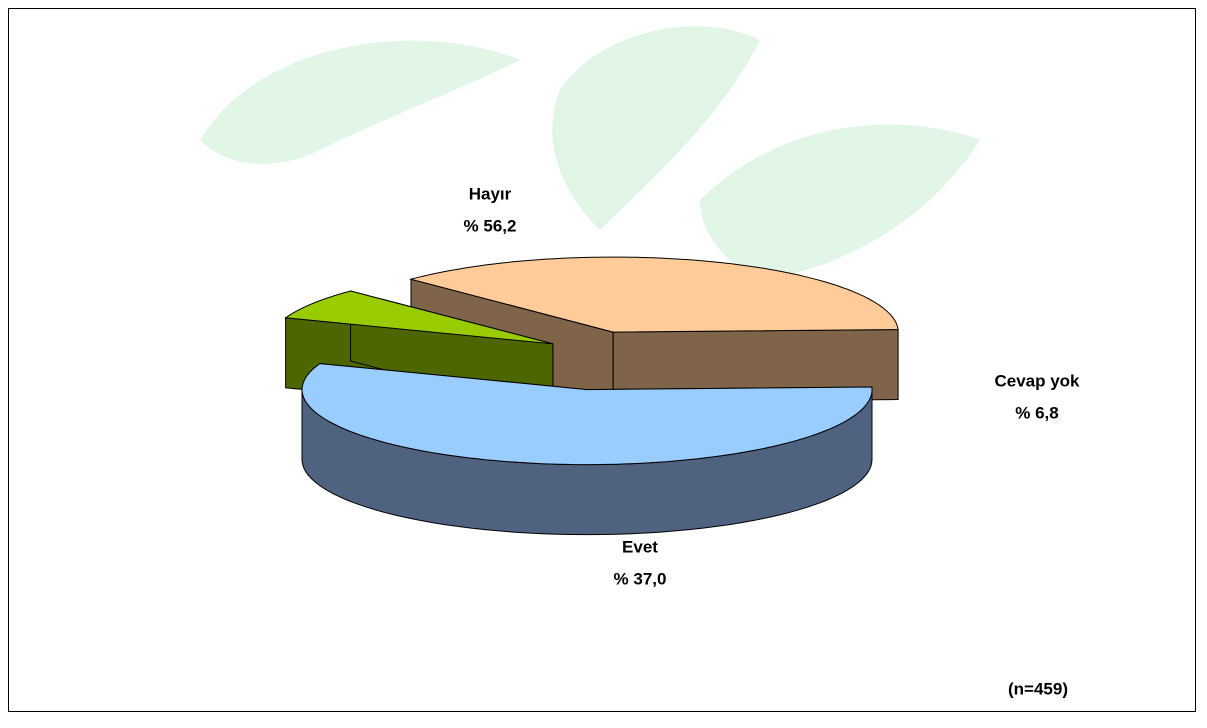 Image resolution: width=1207 pixels, height=728 pixels. What do you see at coordinates (1038, 688) in the screenshot?
I see `annotation: (n=459)` at bounding box center [1038, 688].